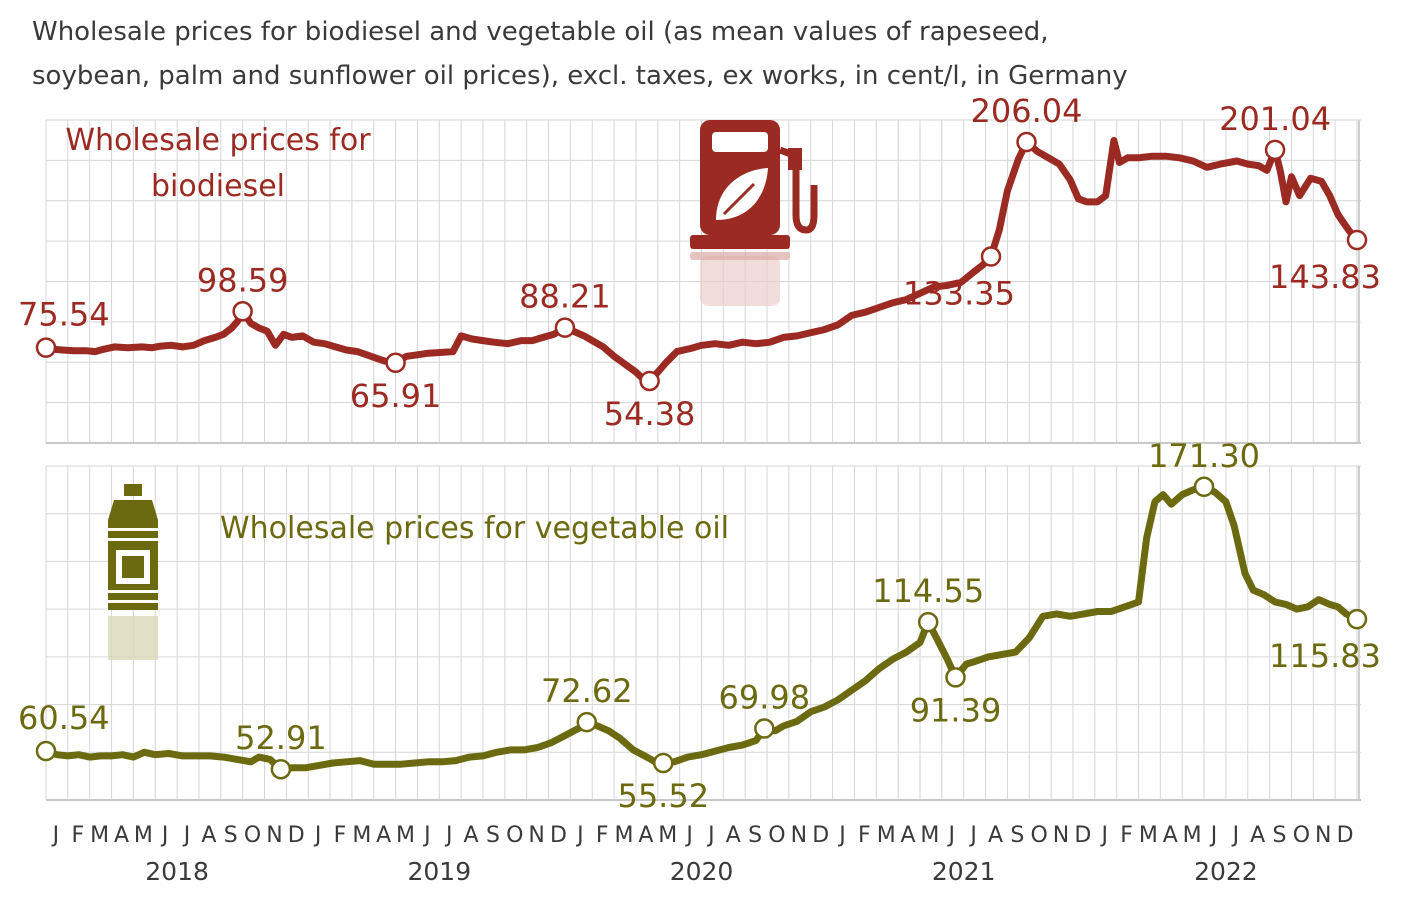 This screenshot has height=897, width=1403. Describe the element at coordinates (959, 294) in the screenshot. I see `data-label: 133.35` at that location.